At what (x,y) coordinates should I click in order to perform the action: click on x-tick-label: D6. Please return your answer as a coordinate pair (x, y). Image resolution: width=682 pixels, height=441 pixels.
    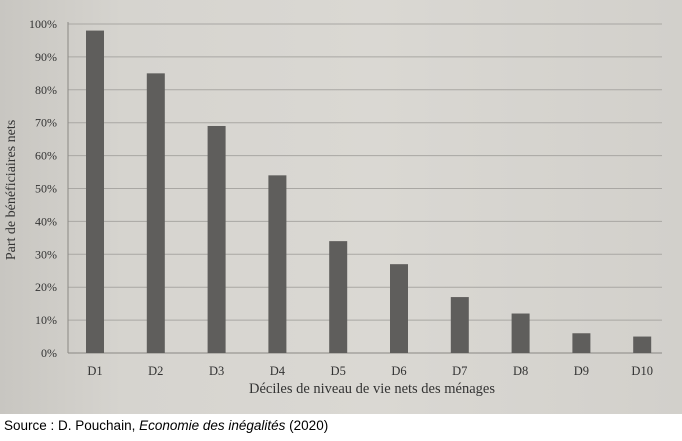
    Looking at the image, I should click on (398, 371).